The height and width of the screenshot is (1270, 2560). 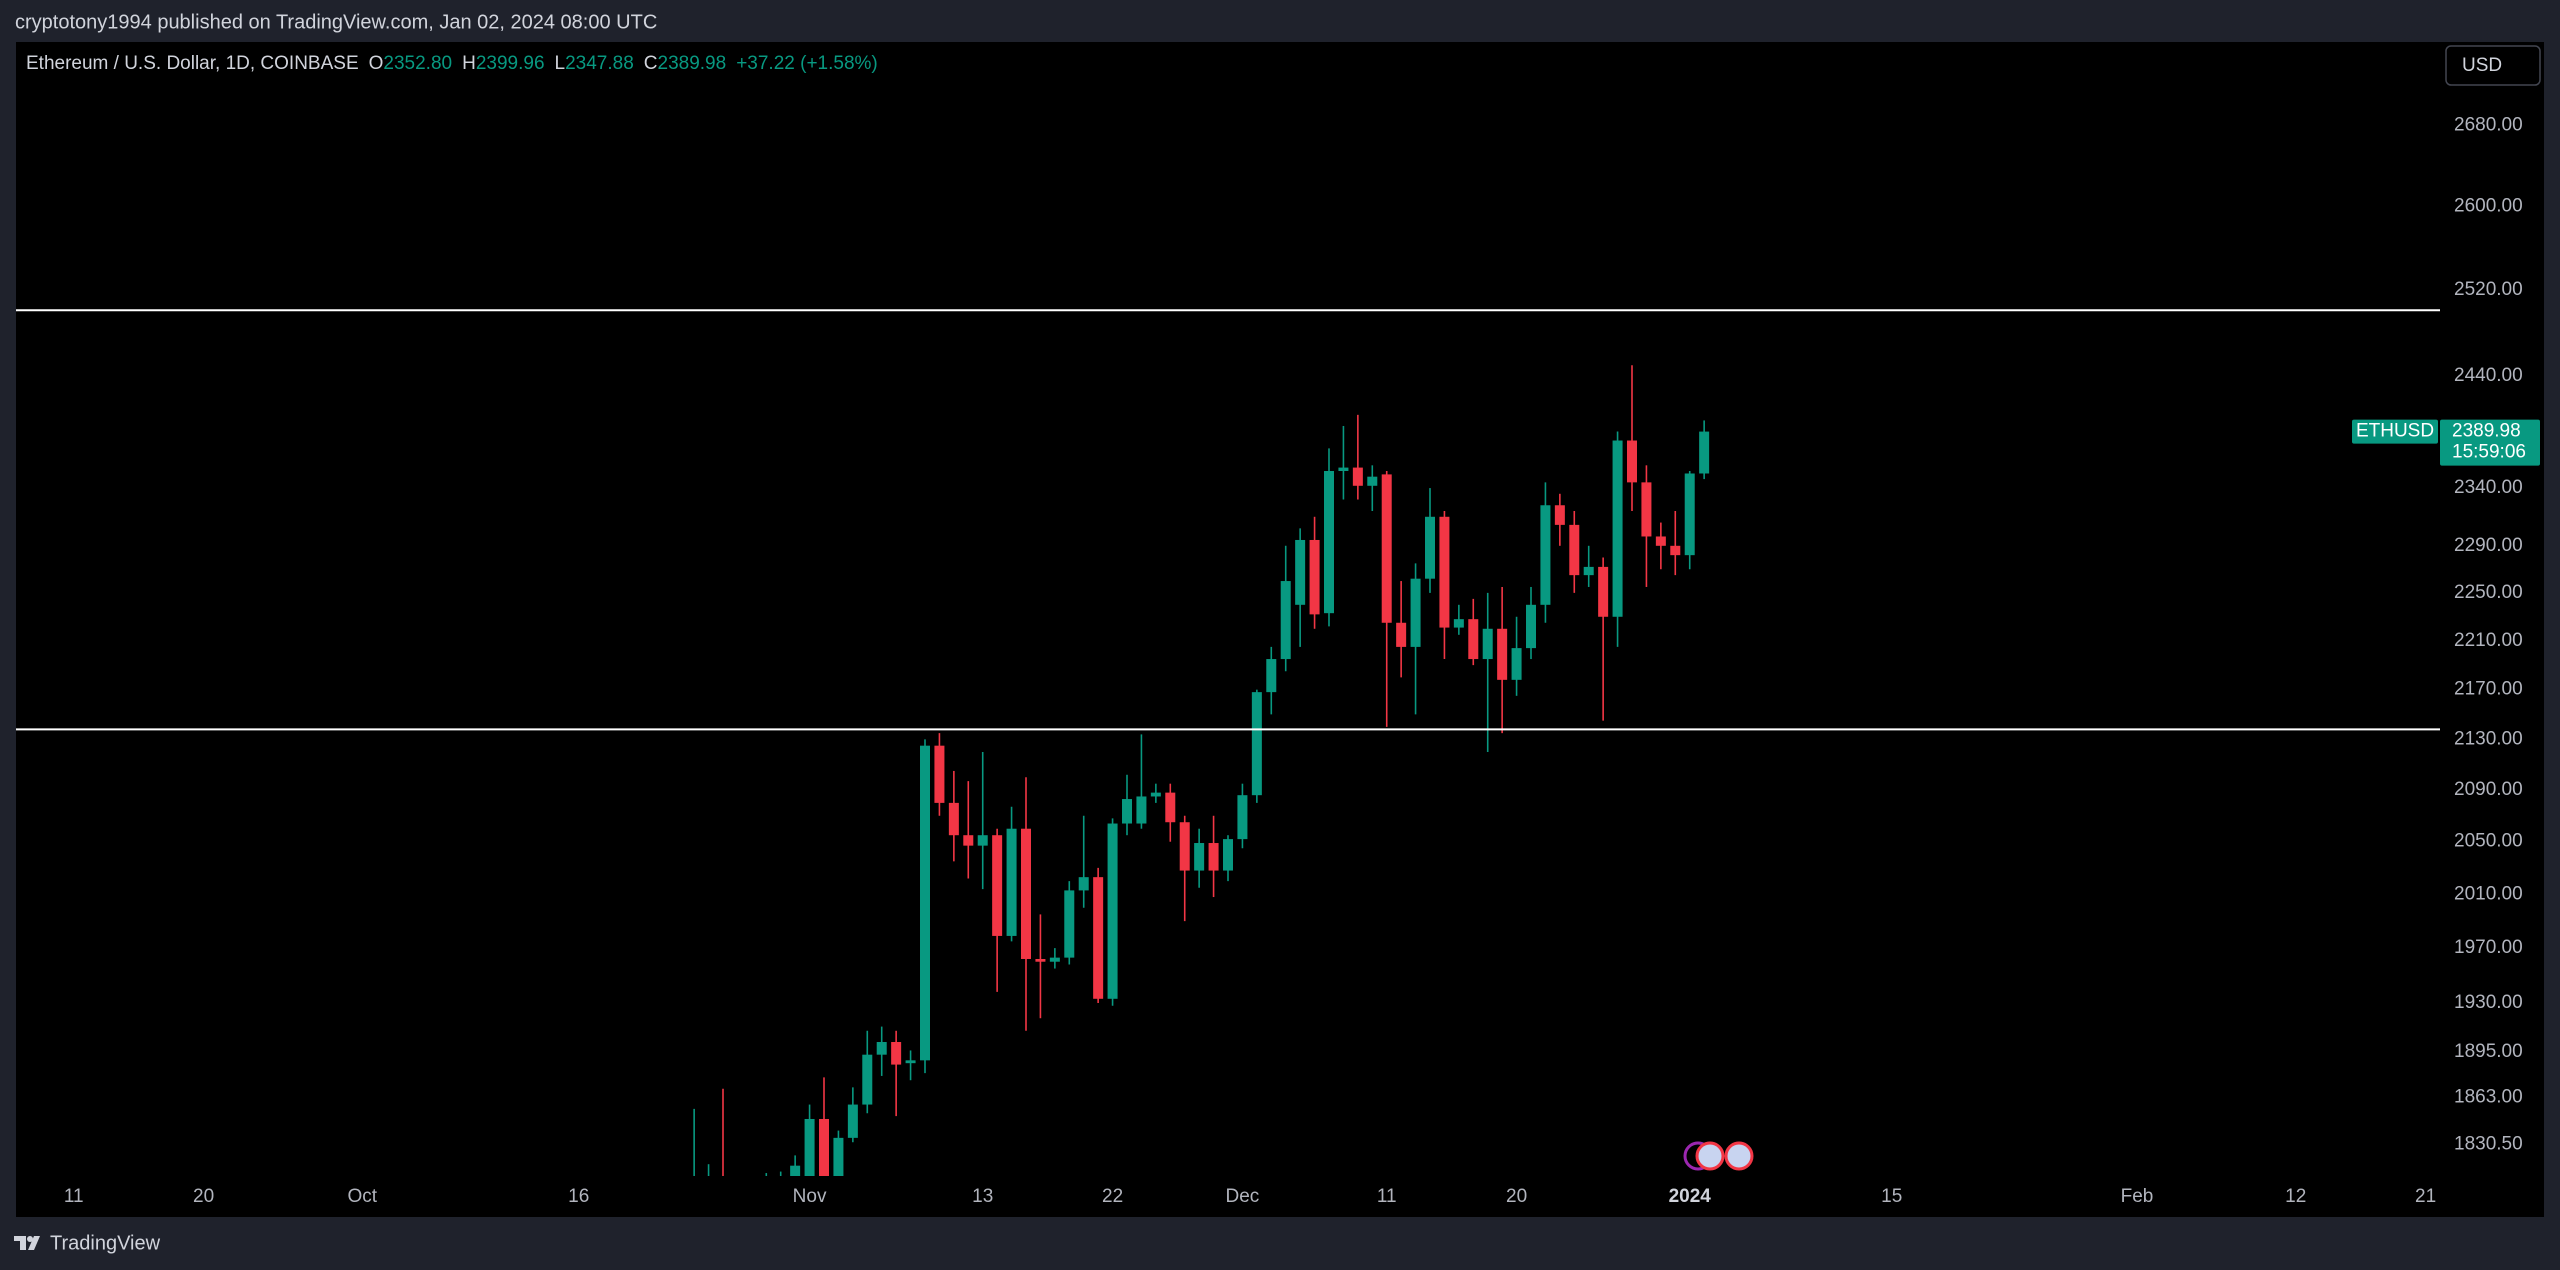 I want to click on y-tick-label: 2170.00, so click(x=2488, y=689).